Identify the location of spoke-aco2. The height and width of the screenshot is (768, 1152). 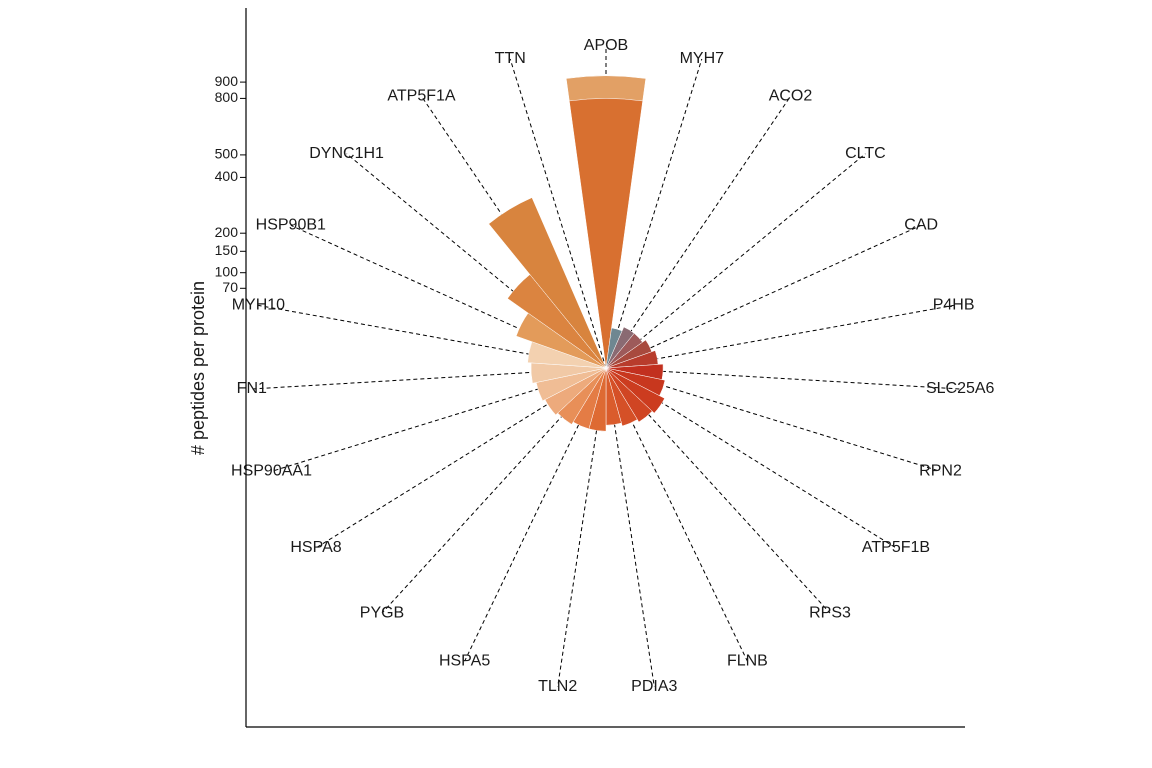
(698, 232).